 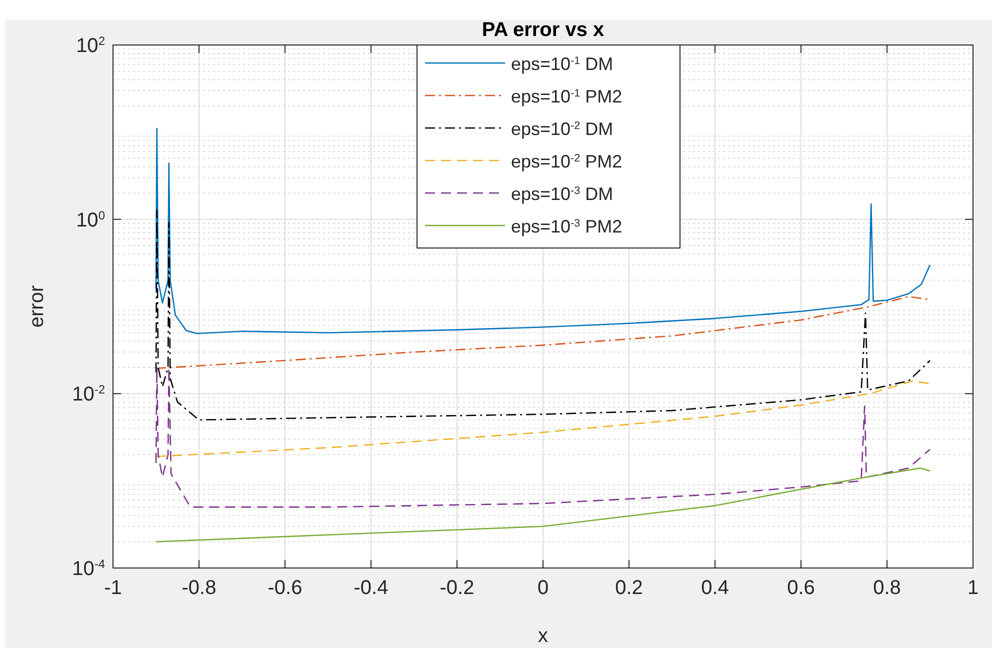 What do you see at coordinates (562, 194) in the screenshot?
I see `legend-label: eps=10$^{-3}$ DM` at bounding box center [562, 194].